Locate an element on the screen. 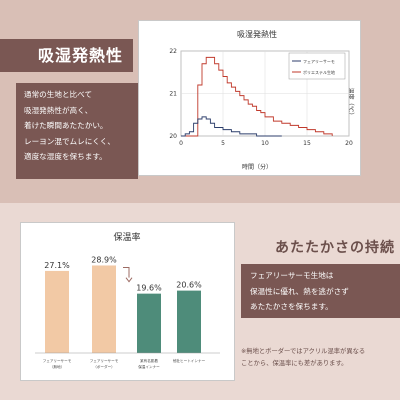 The width and height of the screenshot is (400, 400). chart-title: 保温率 is located at coordinates (126, 237).